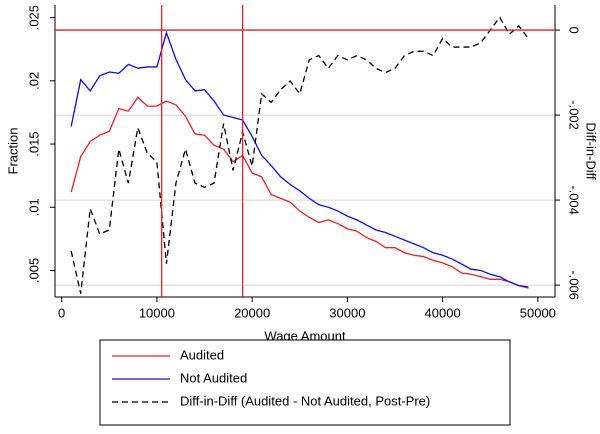  Describe the element at coordinates (61, 312) in the screenshot. I see `x-tick-label: 0` at that location.